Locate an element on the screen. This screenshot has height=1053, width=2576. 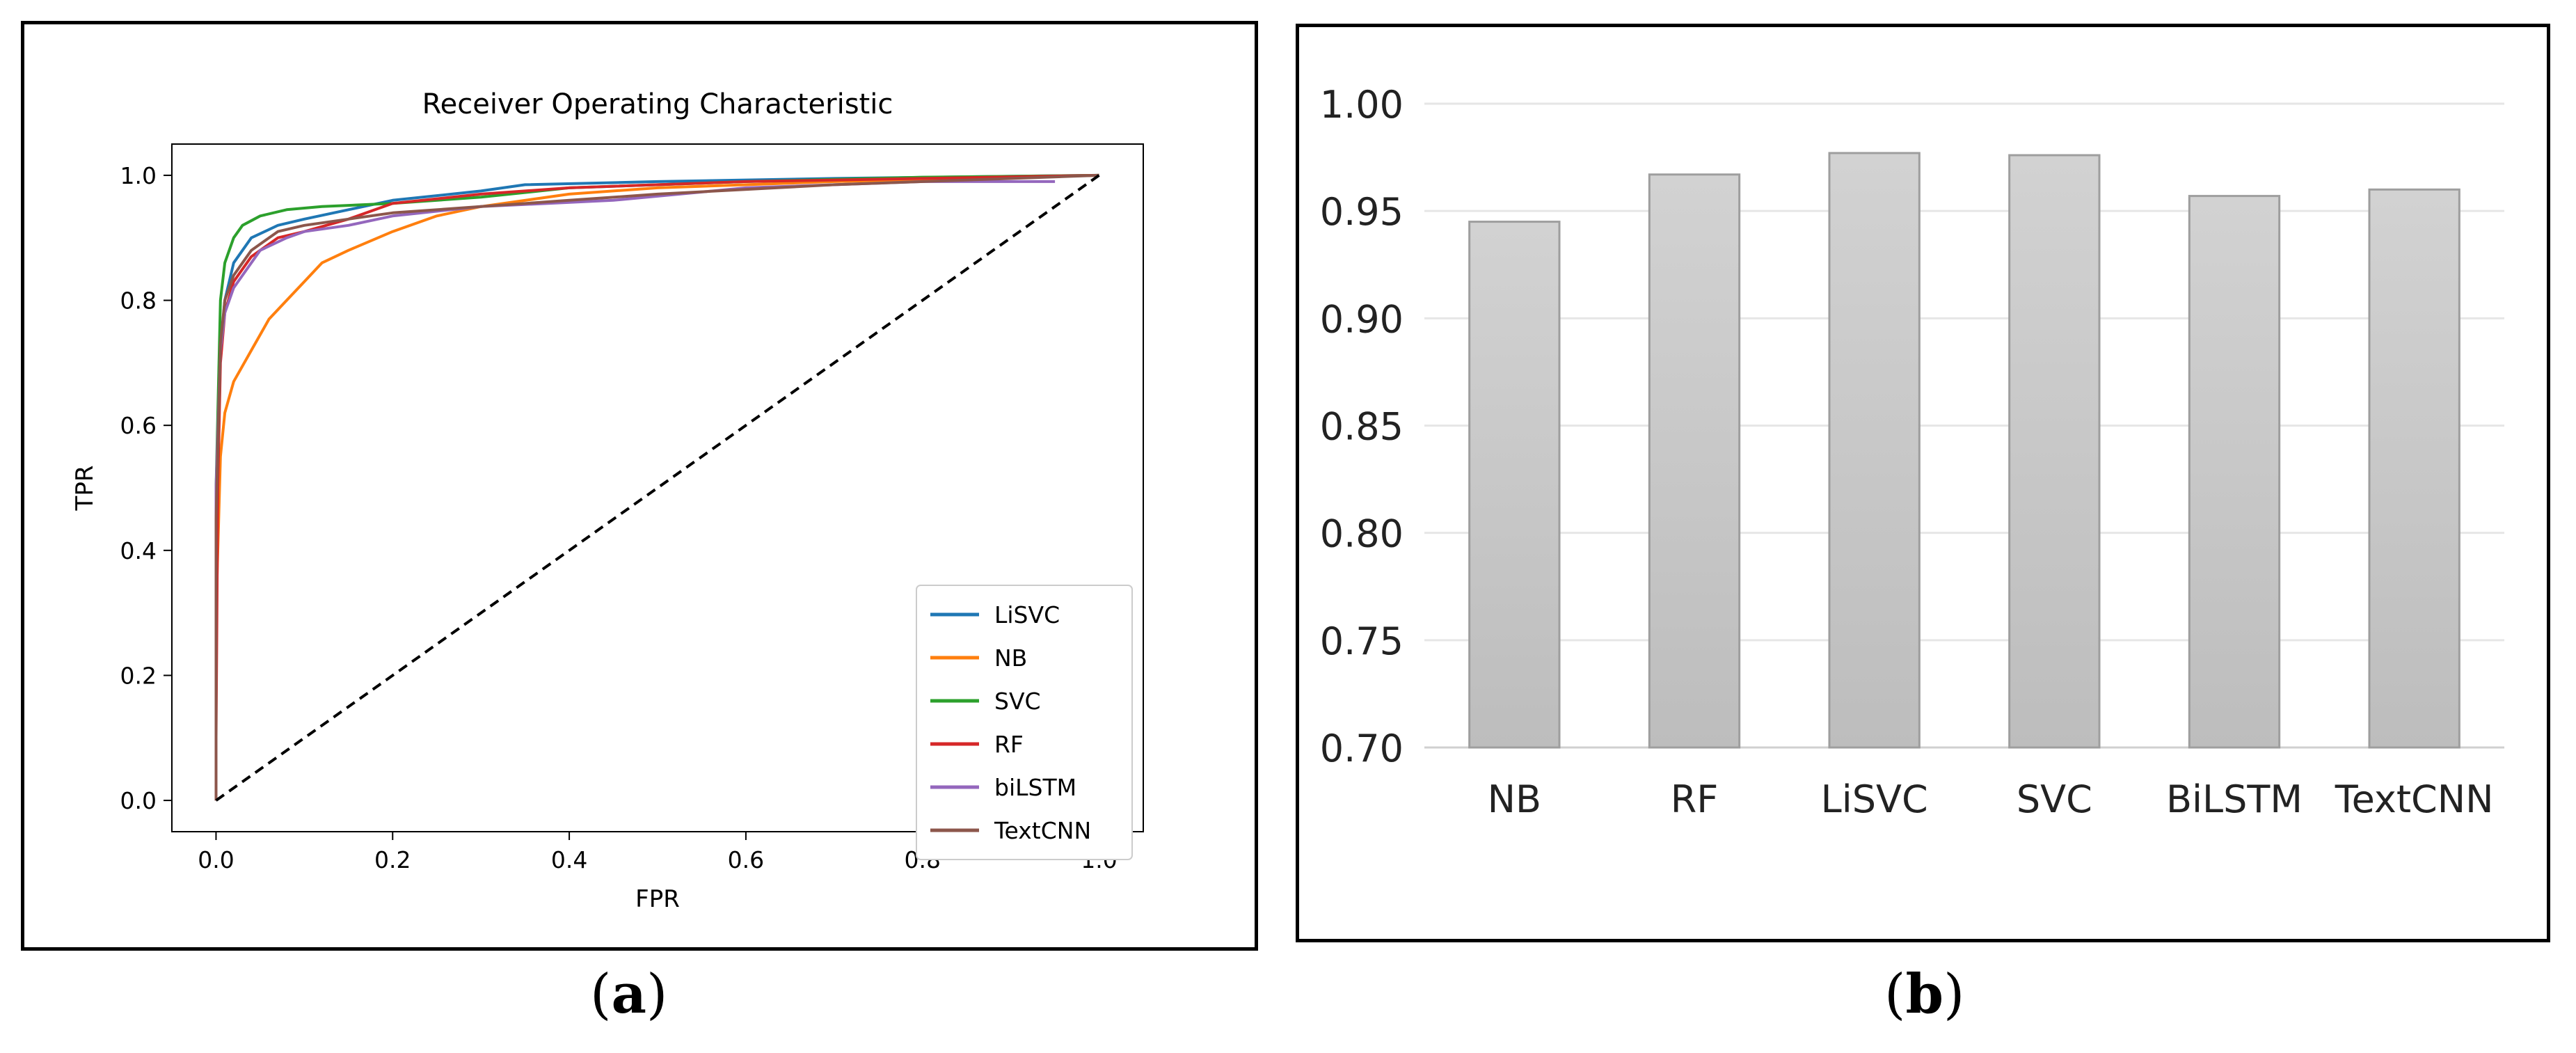
legend: LiSVC NB SVC RF biLSTM TextCNN is located at coordinates (1024, 722).